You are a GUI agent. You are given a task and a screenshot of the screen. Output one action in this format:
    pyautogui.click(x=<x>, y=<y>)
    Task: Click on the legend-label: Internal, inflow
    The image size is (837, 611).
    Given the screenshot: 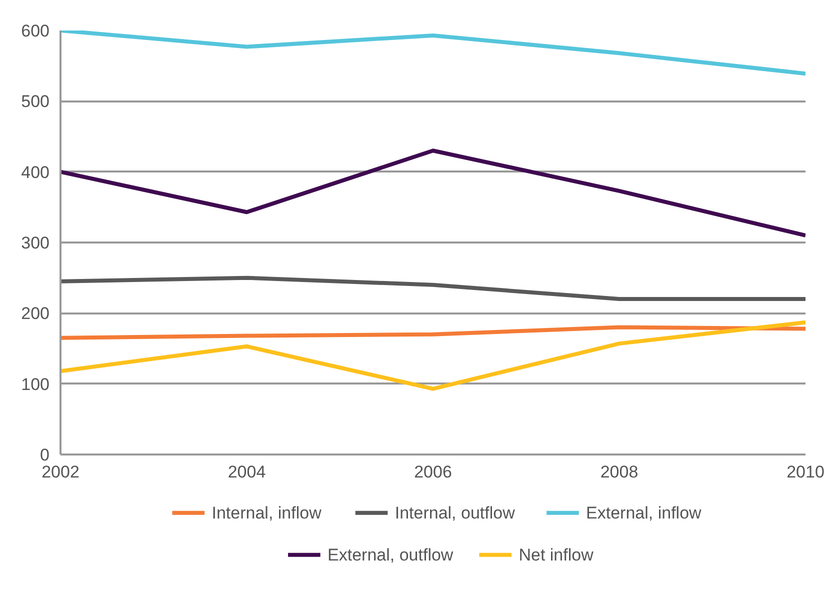 What is the action you would take?
    pyautogui.click(x=267, y=512)
    